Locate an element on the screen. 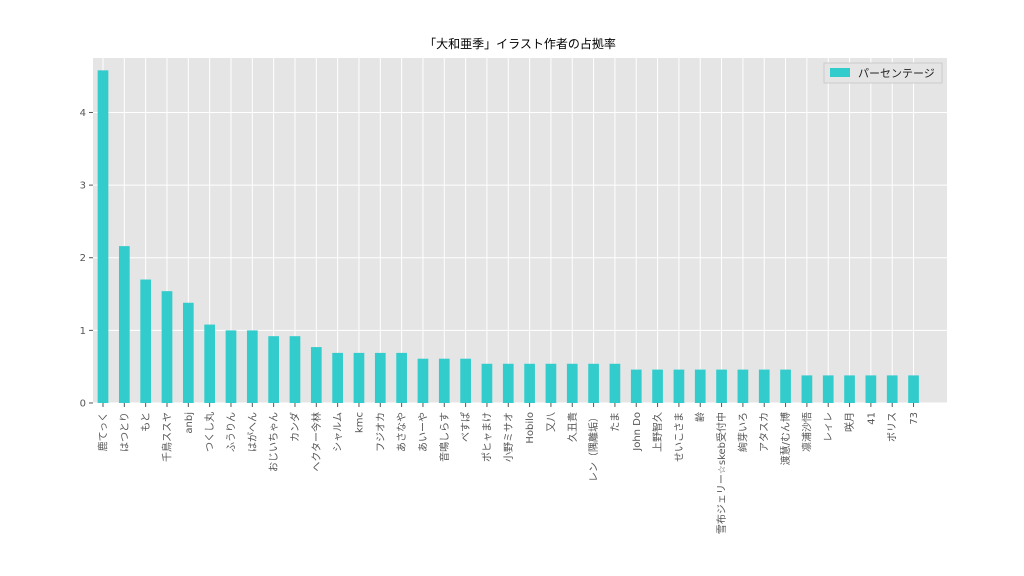 This screenshot has height=576, width=1024. x-tick-label: 渡慧/むん博 is located at coordinates (785, 438).